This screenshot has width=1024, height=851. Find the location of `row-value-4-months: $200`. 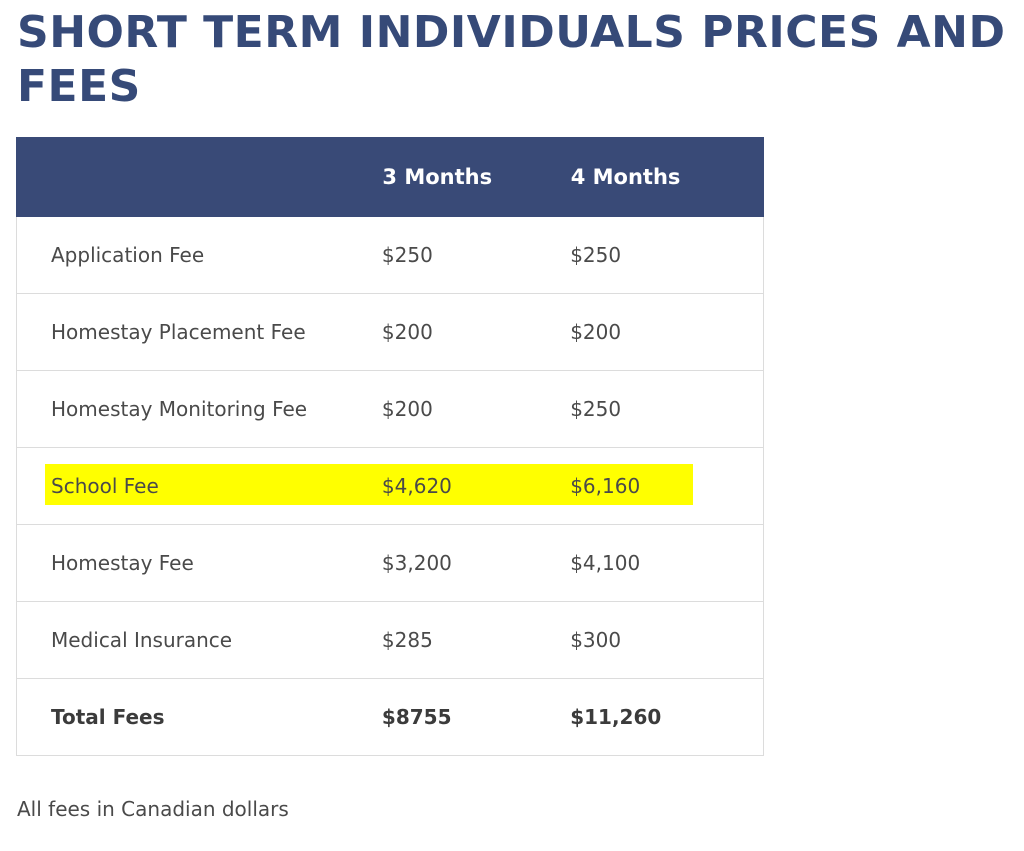

row-value-4-months: $200 is located at coordinates (667, 332).